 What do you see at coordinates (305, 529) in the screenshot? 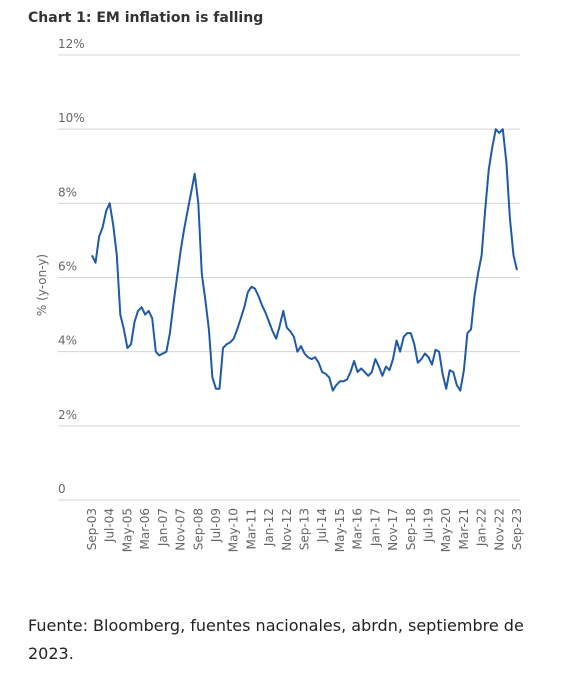
I see `x-tick-label: Sep-13` at bounding box center [305, 529].